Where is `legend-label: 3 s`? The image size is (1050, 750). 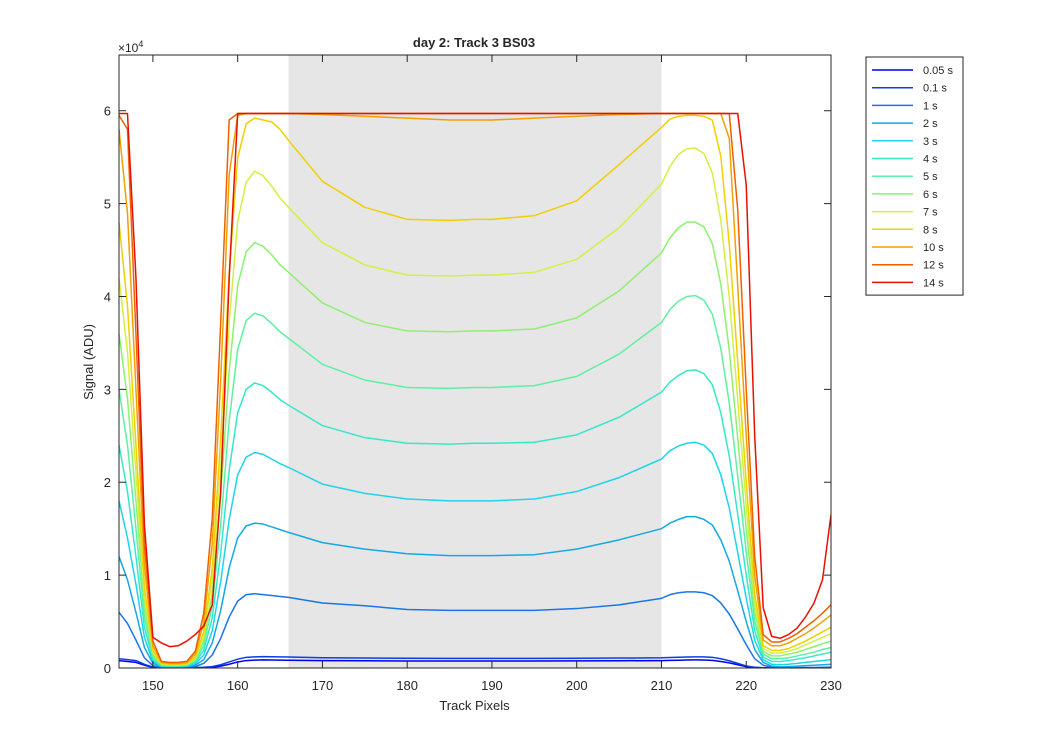
legend-label: 3 s is located at coordinates (930, 142).